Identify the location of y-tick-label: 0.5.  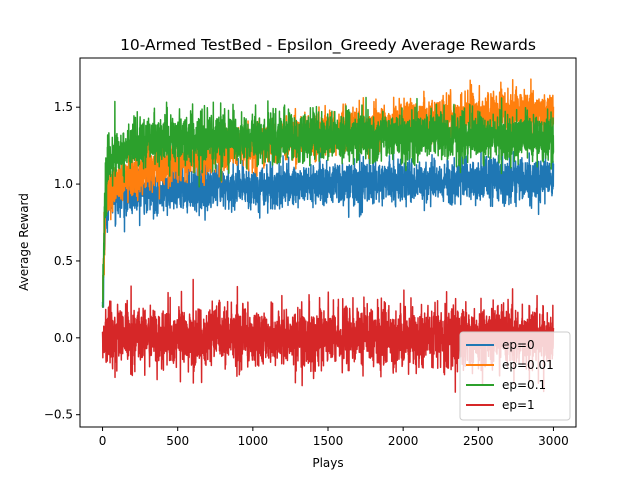
(63, 261).